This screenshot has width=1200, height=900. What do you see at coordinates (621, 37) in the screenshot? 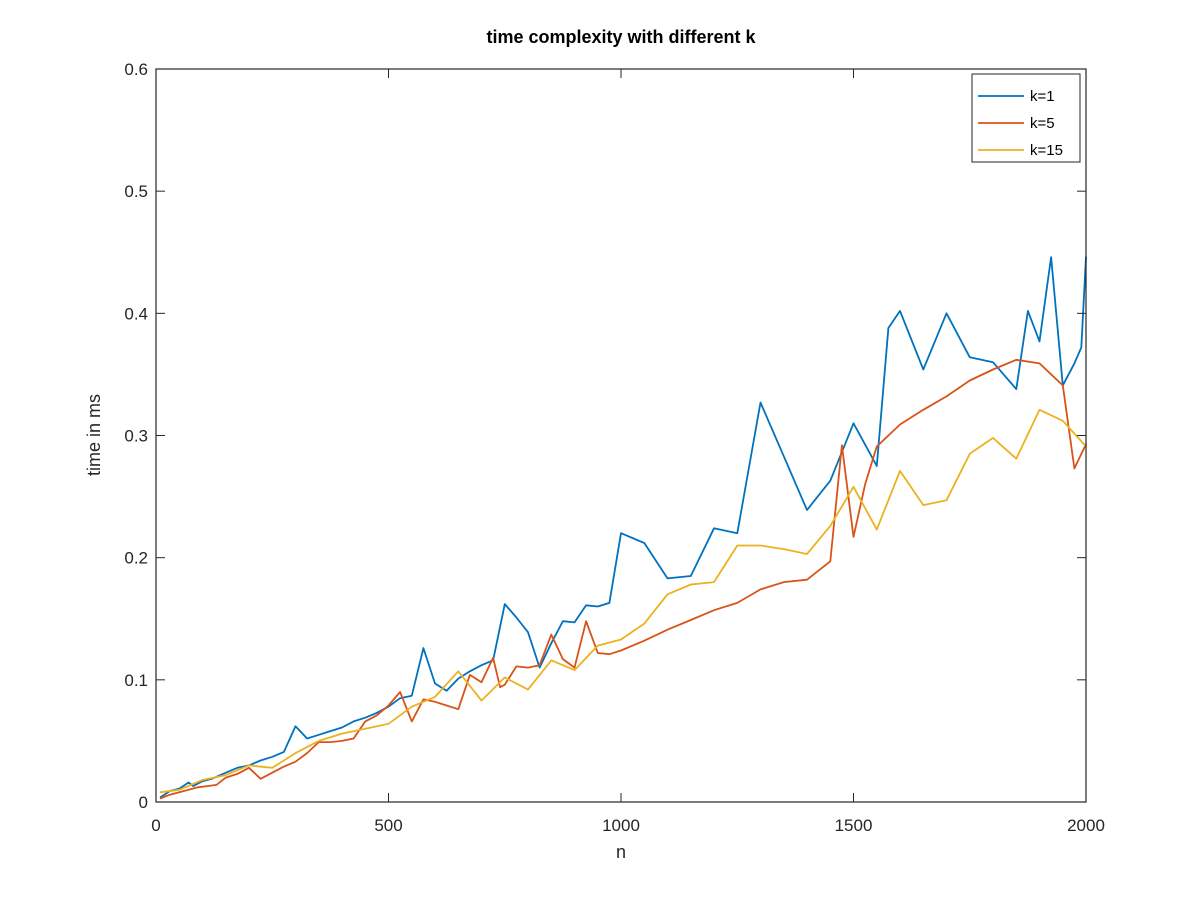
I see `chart-title: time complexity with different k` at bounding box center [621, 37].